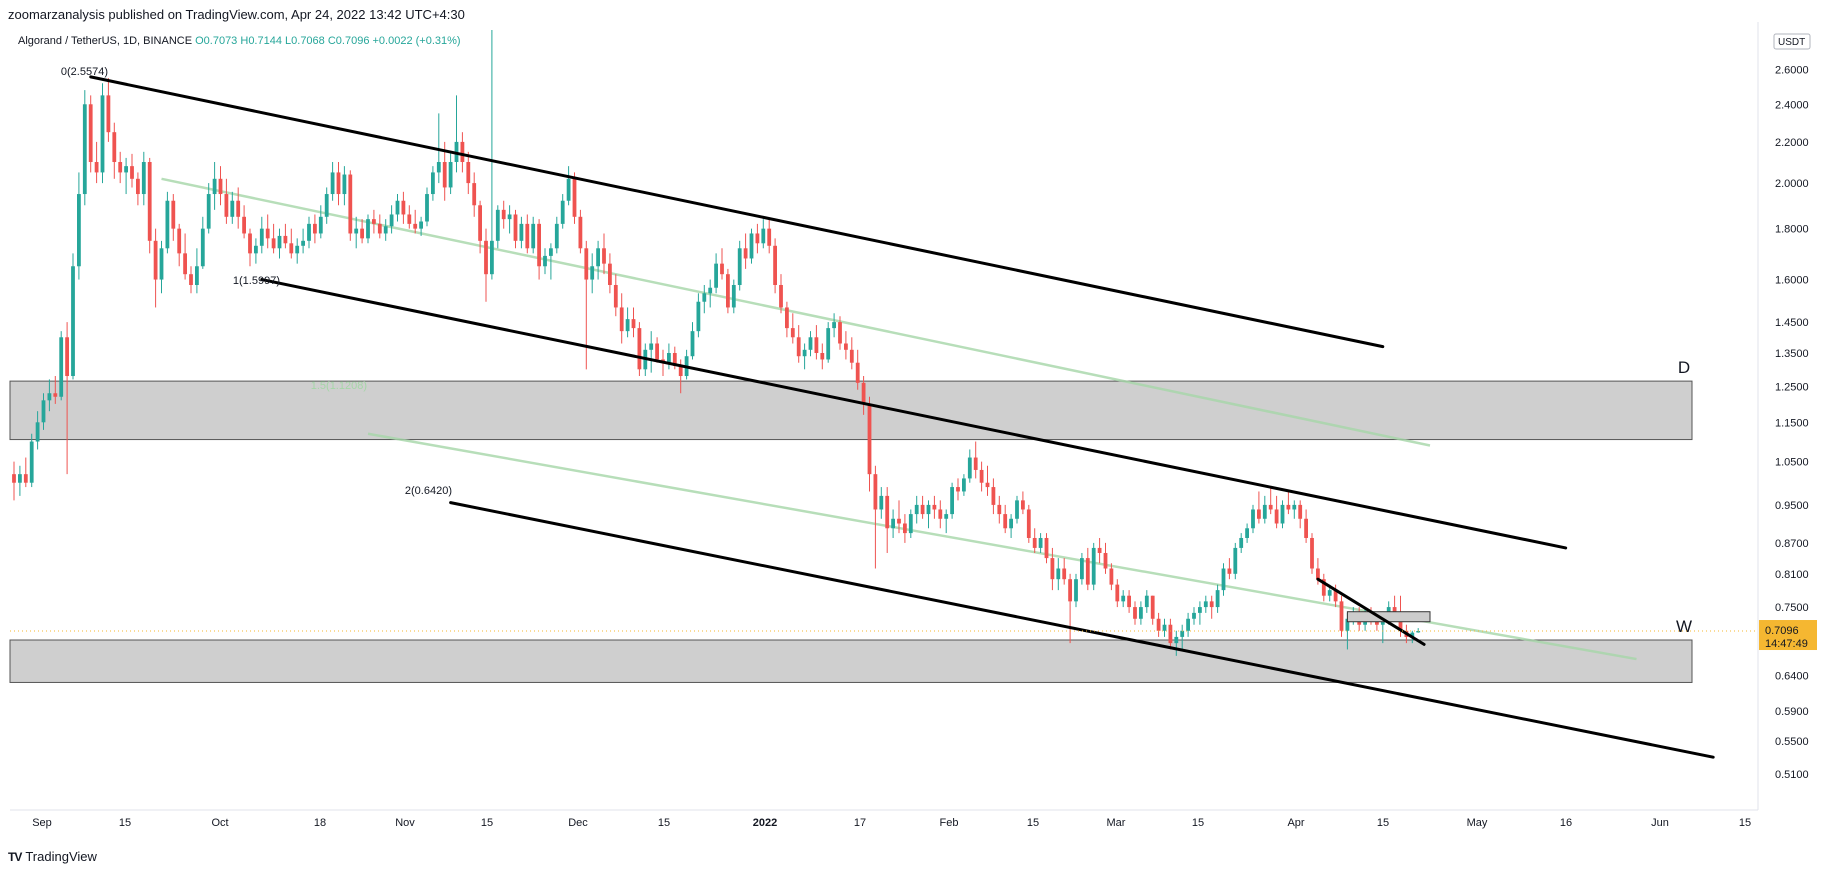 Image resolution: width=1834 pixels, height=875 pixels. What do you see at coordinates (851, 661) in the screenshot?
I see `zone-W` at bounding box center [851, 661].